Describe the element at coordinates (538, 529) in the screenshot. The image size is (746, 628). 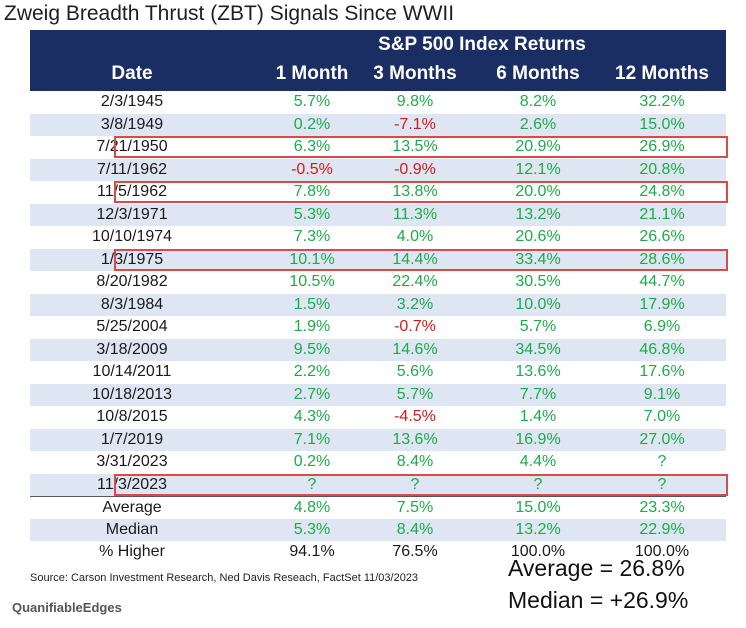
I see `cell-6m: 13.2%` at that location.